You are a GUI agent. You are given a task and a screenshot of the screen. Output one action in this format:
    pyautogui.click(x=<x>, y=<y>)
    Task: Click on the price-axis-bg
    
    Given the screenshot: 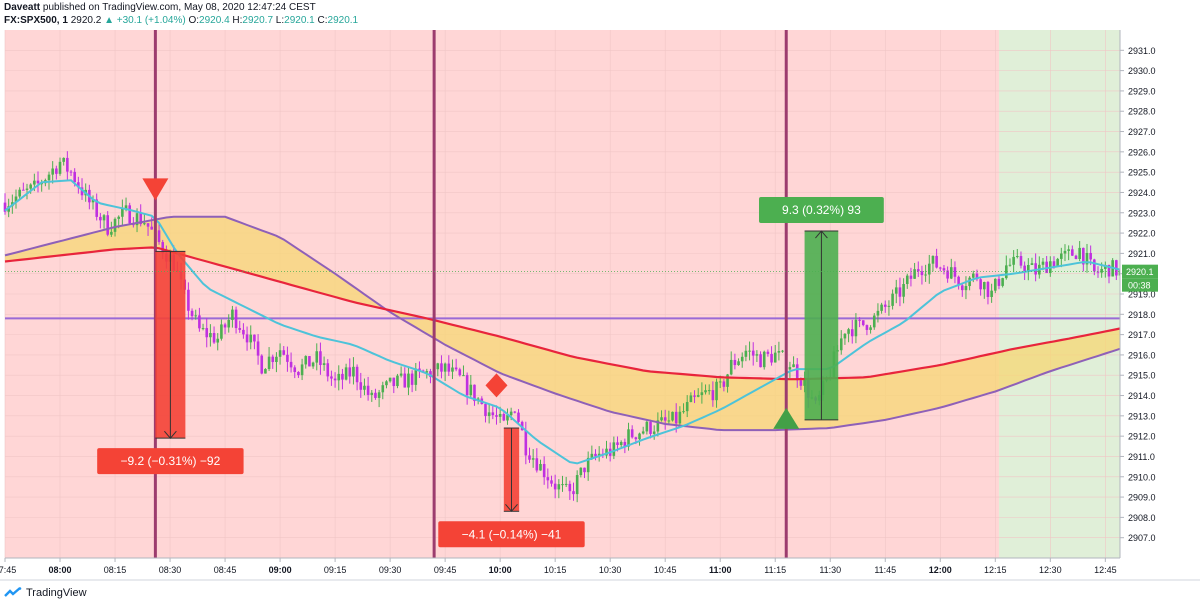 What is the action you would take?
    pyautogui.click(x=1160, y=304)
    